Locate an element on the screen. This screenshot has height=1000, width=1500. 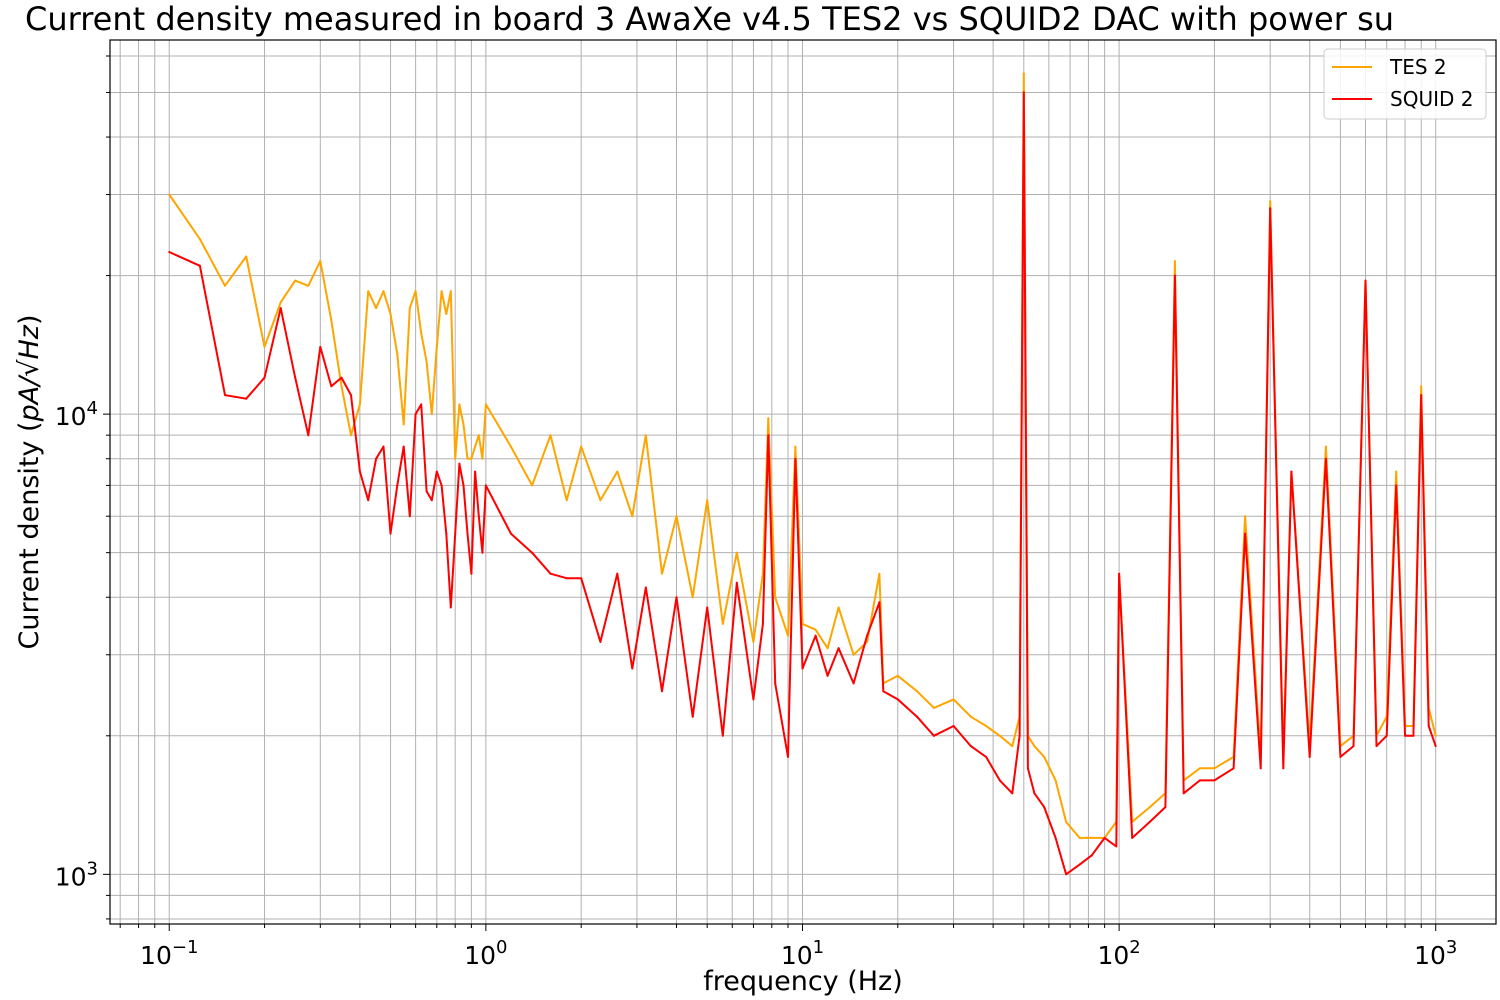
y-axis-label-suffix: ) is located at coordinates (29, 319).